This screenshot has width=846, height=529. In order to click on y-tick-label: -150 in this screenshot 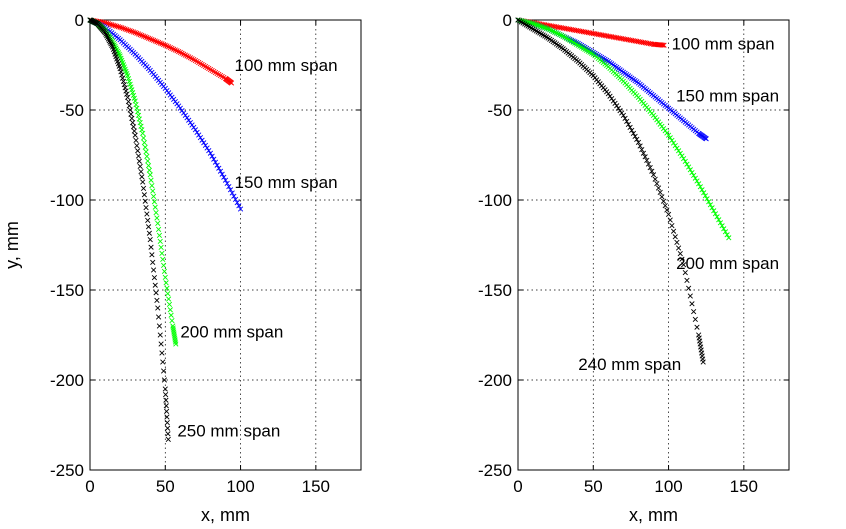, I will do `click(495, 290)`.